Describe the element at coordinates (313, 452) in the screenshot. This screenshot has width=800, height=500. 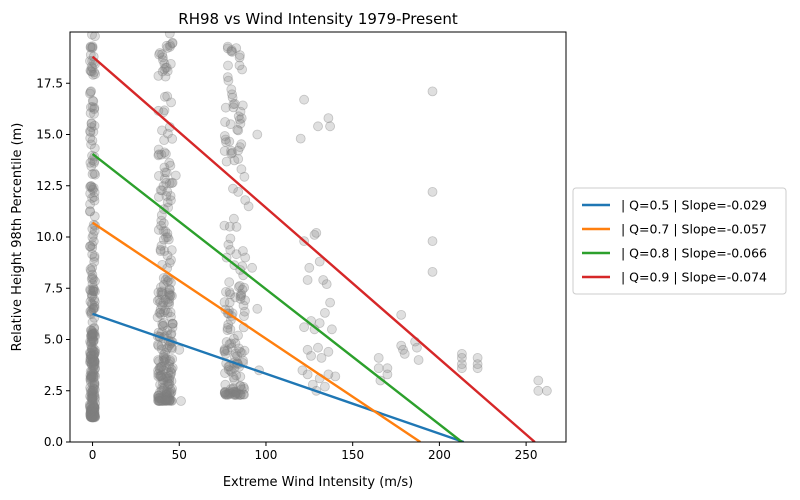
I see `x-axis-ticks: 0 50 100 150 200 250` at that location.